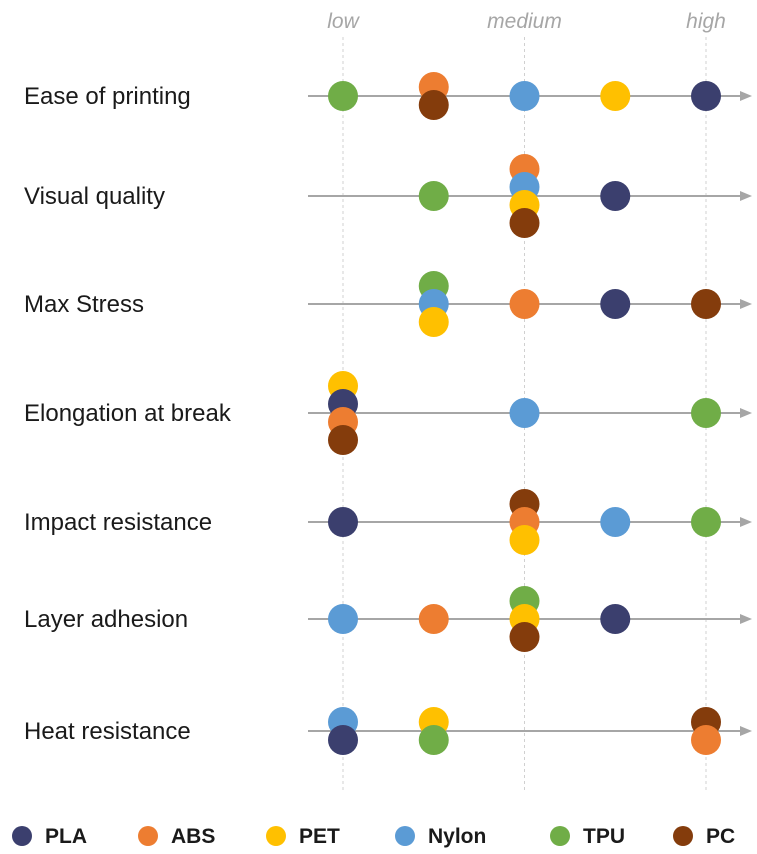  Describe the element at coordinates (128, 413) in the screenshot. I see `row-label-elongation-at-break: Elongation at break` at that location.